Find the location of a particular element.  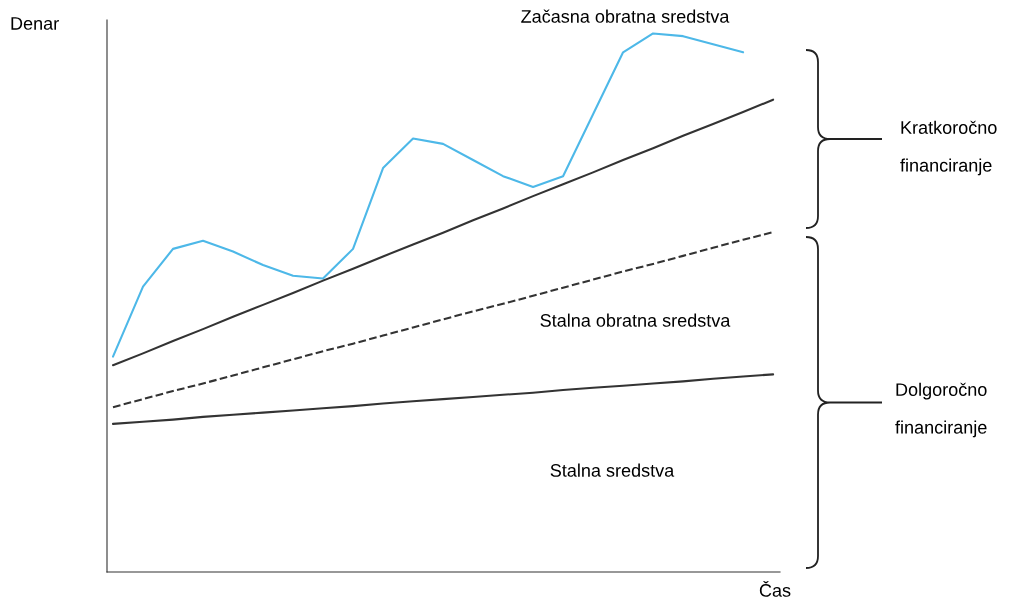

text: Kratkoročno financiranje is located at coordinates (948, 148).